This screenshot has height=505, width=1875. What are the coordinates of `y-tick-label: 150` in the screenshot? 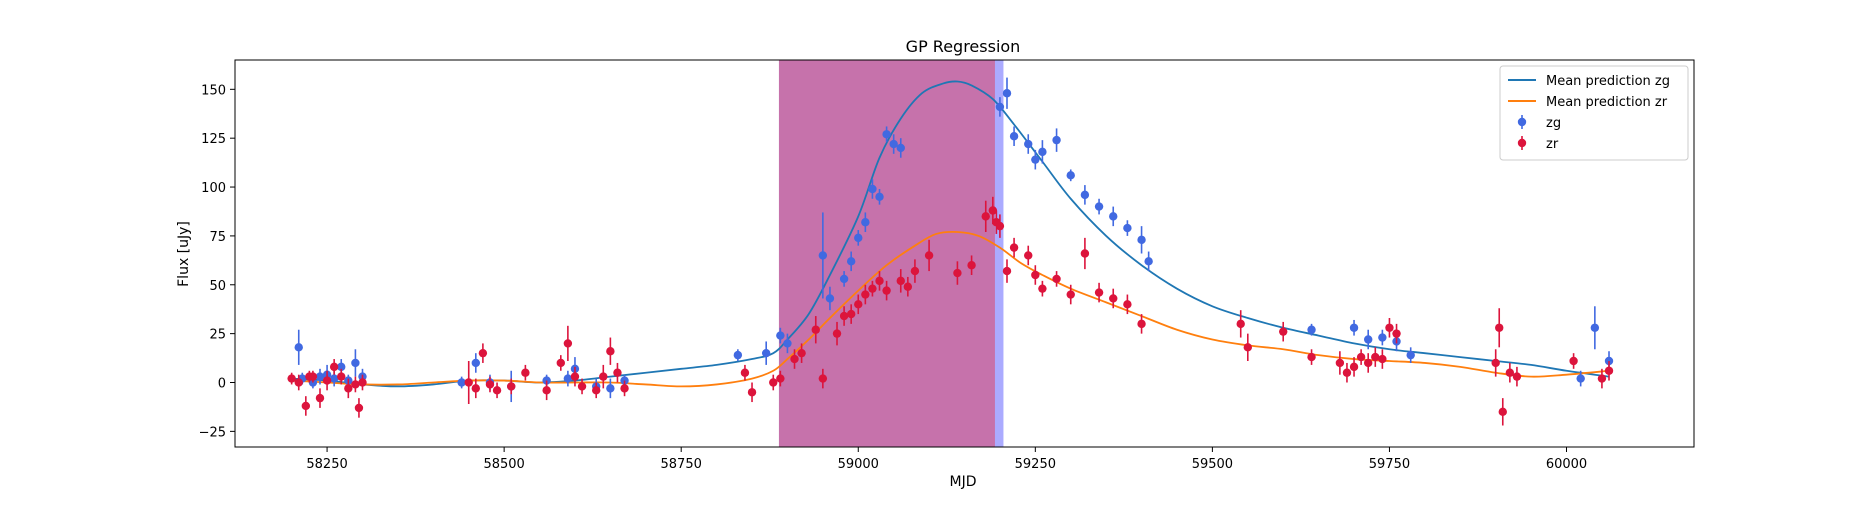 It's located at (213, 90).